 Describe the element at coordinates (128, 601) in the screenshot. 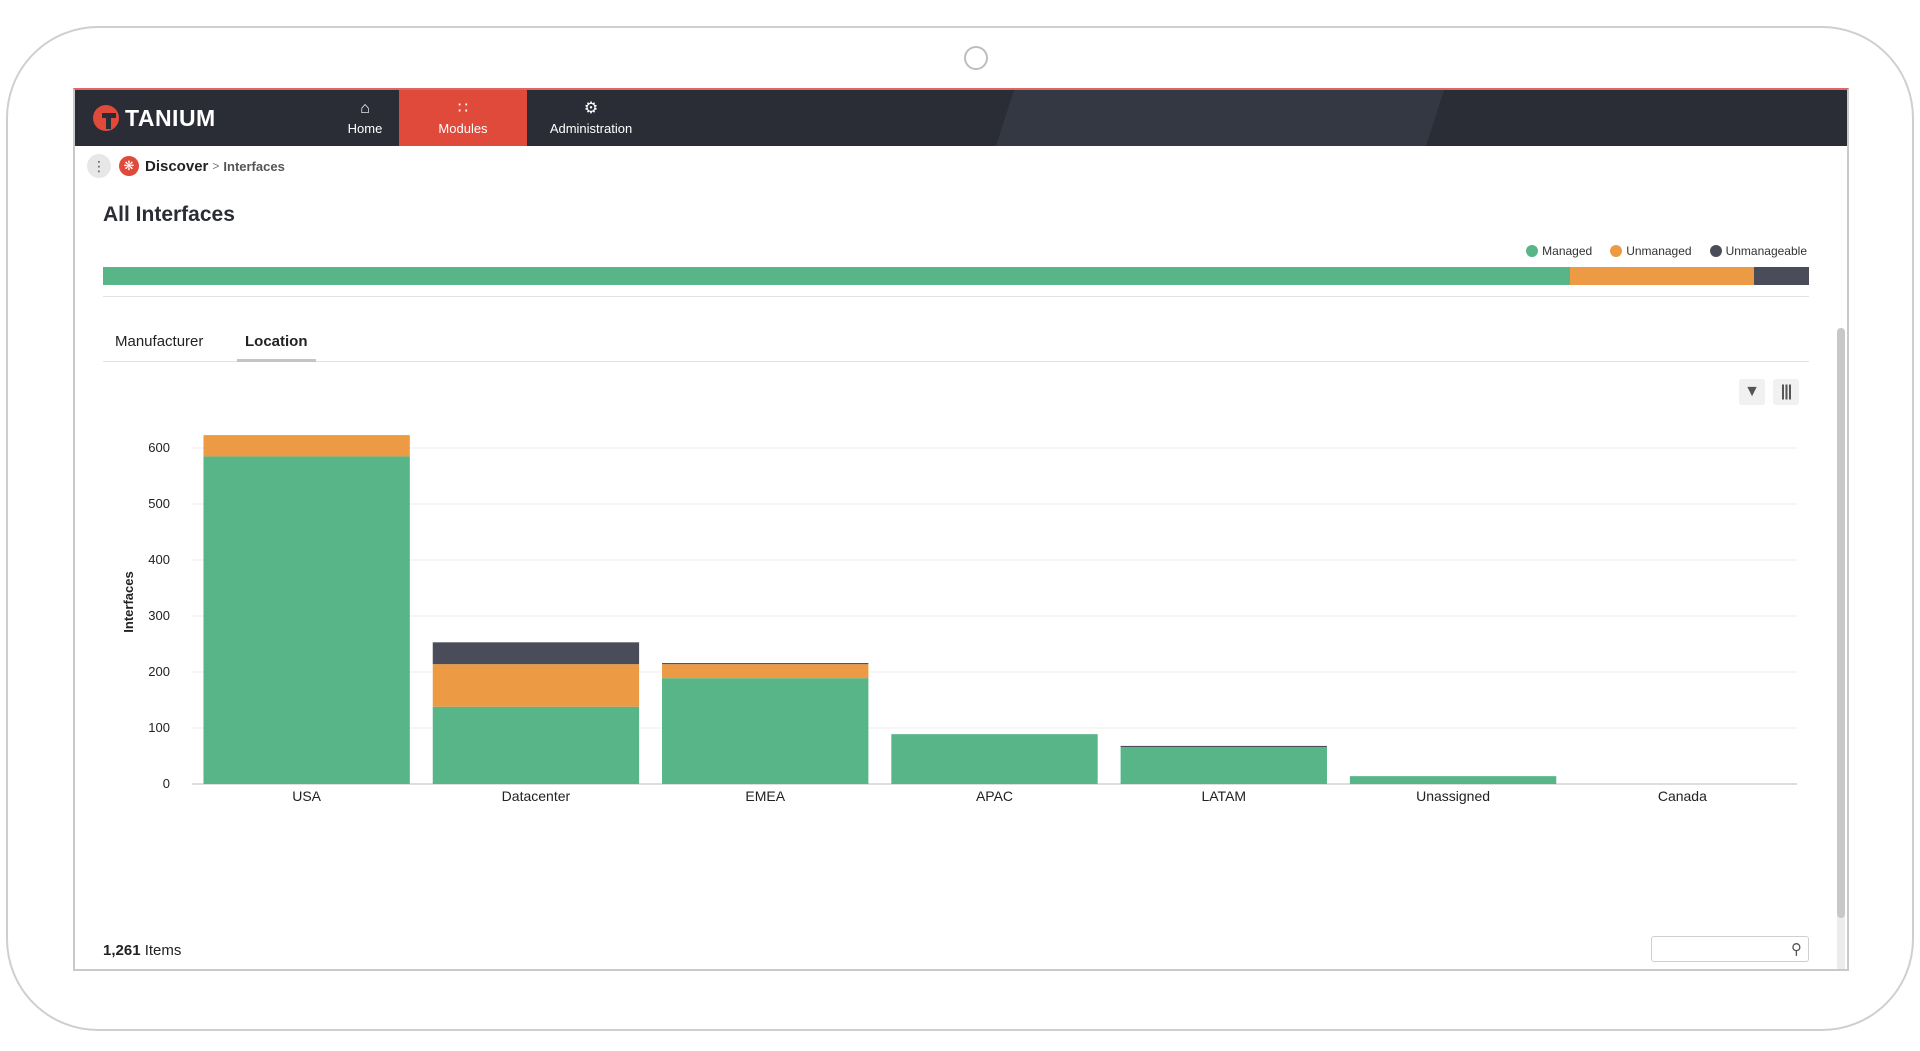

I see `y-axis-label: Interfaces` at that location.